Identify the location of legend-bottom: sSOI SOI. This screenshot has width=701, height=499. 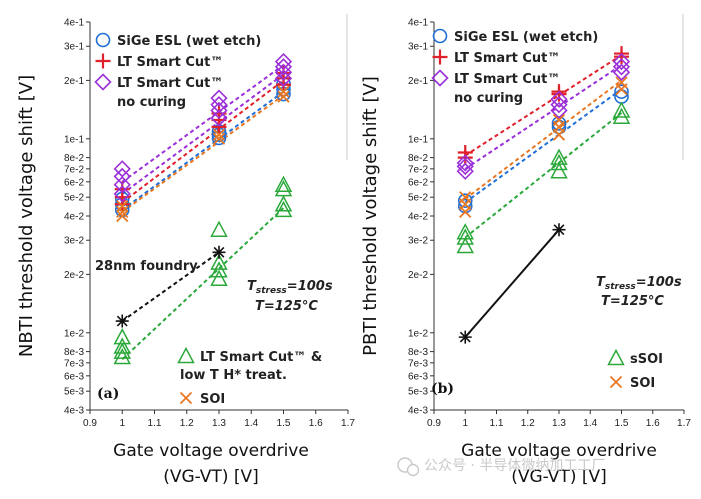
(635, 369).